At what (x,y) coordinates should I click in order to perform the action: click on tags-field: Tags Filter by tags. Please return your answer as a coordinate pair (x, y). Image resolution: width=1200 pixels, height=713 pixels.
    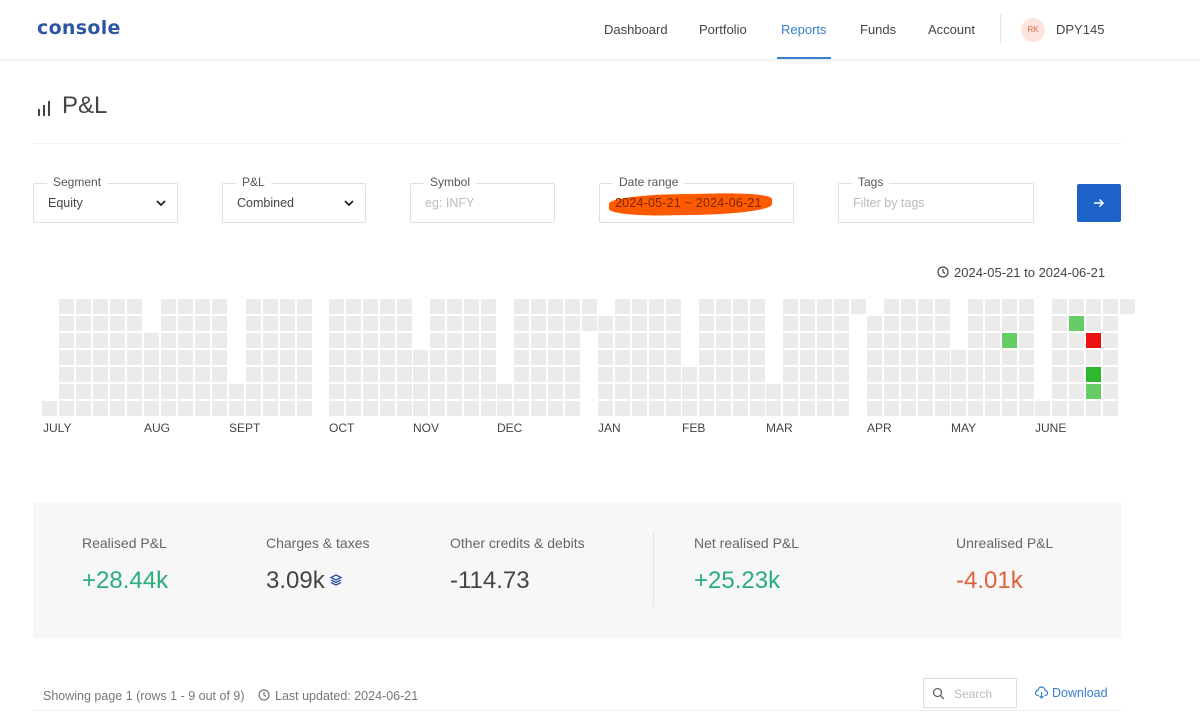
    Looking at the image, I should click on (936, 199).